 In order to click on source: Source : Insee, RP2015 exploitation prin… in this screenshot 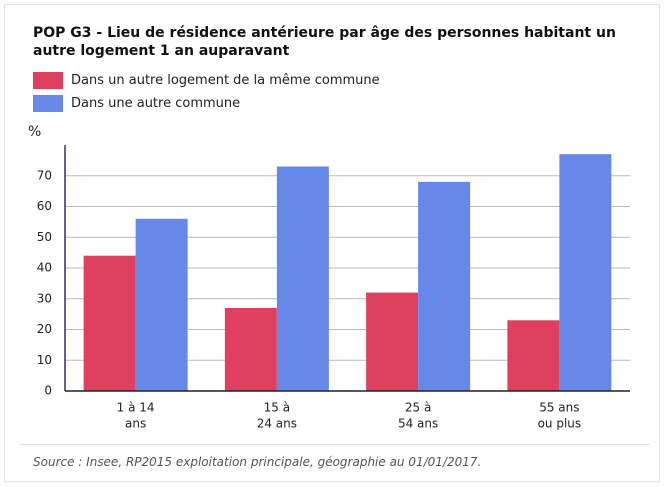, I will do `click(257, 462)`.